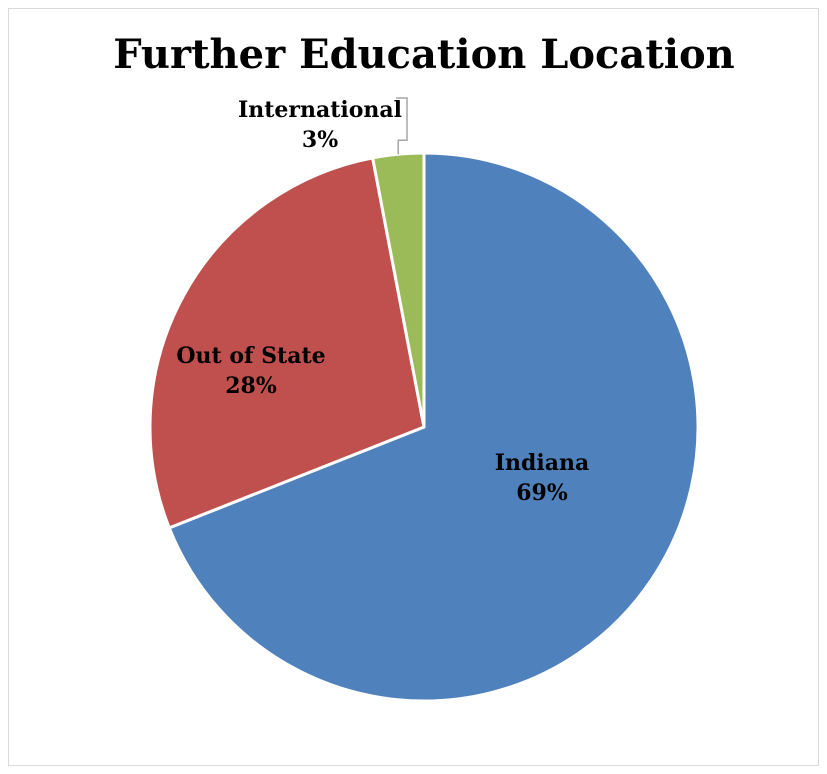 This screenshot has width=827, height=774. I want to click on slice-label-indiana: Indiana 69%, so click(542, 478).